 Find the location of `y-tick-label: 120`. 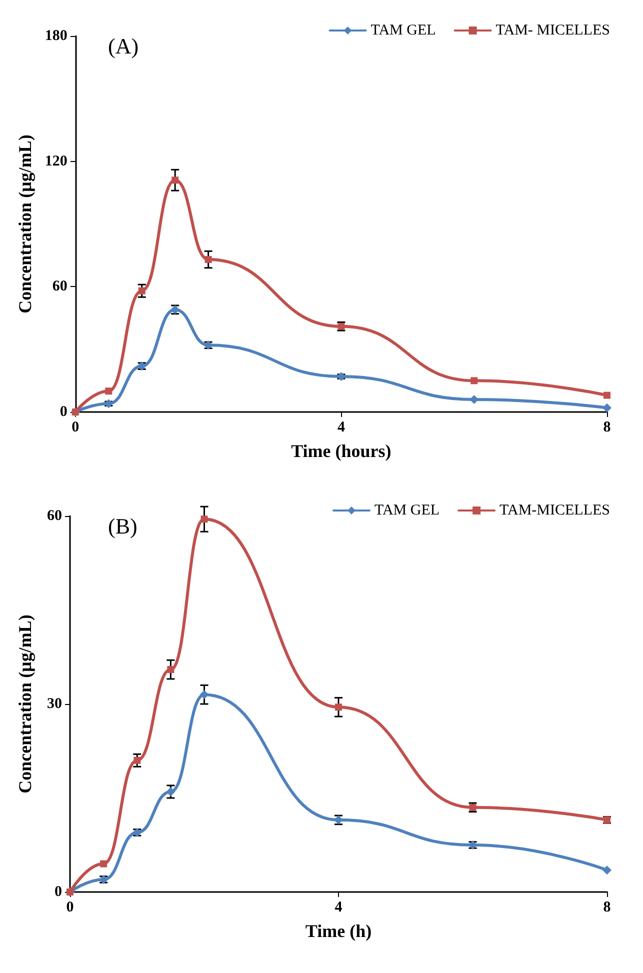

y-tick-label: 120 is located at coordinates (56, 161).